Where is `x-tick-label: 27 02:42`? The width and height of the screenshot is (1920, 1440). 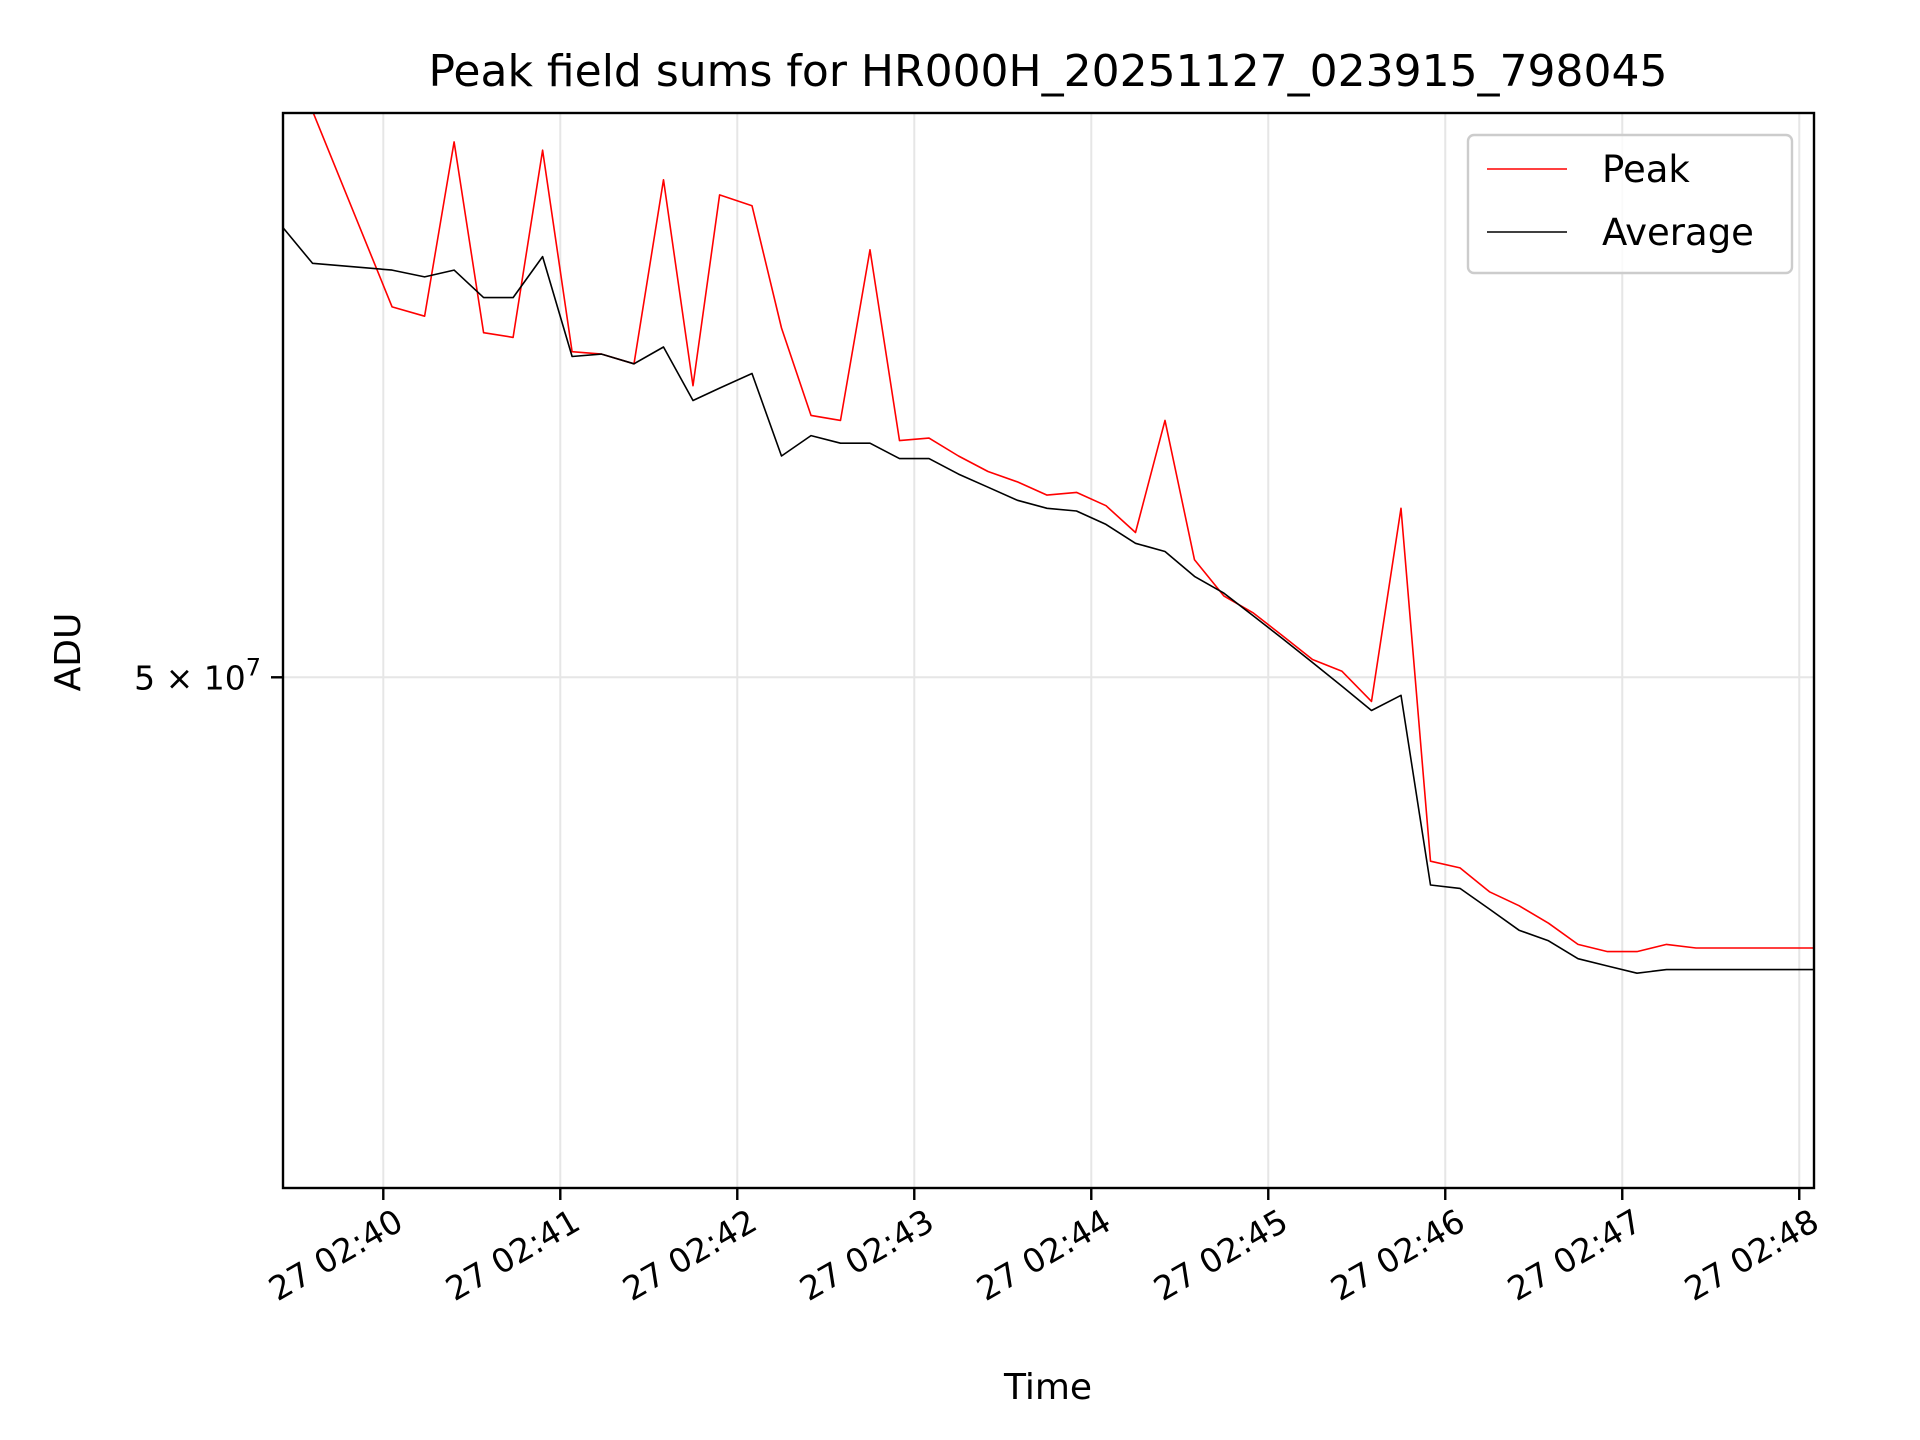 x-tick-label: 27 02:42 is located at coordinates (689, 1255).